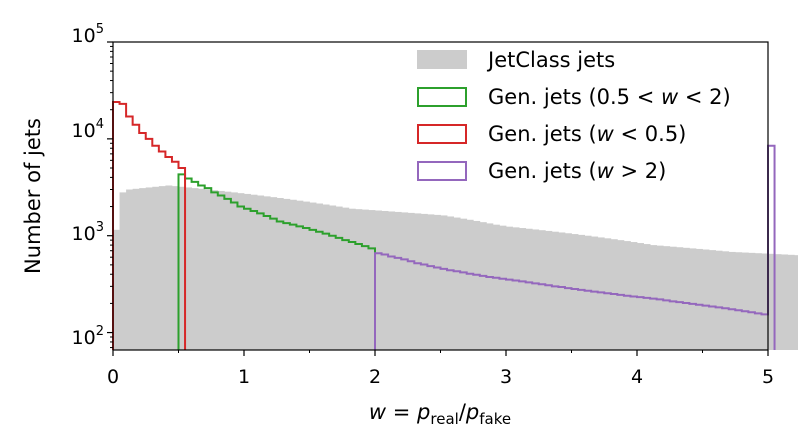 The height and width of the screenshot is (444, 798). I want to click on y-axis-label: Number of jets, so click(33, 196).